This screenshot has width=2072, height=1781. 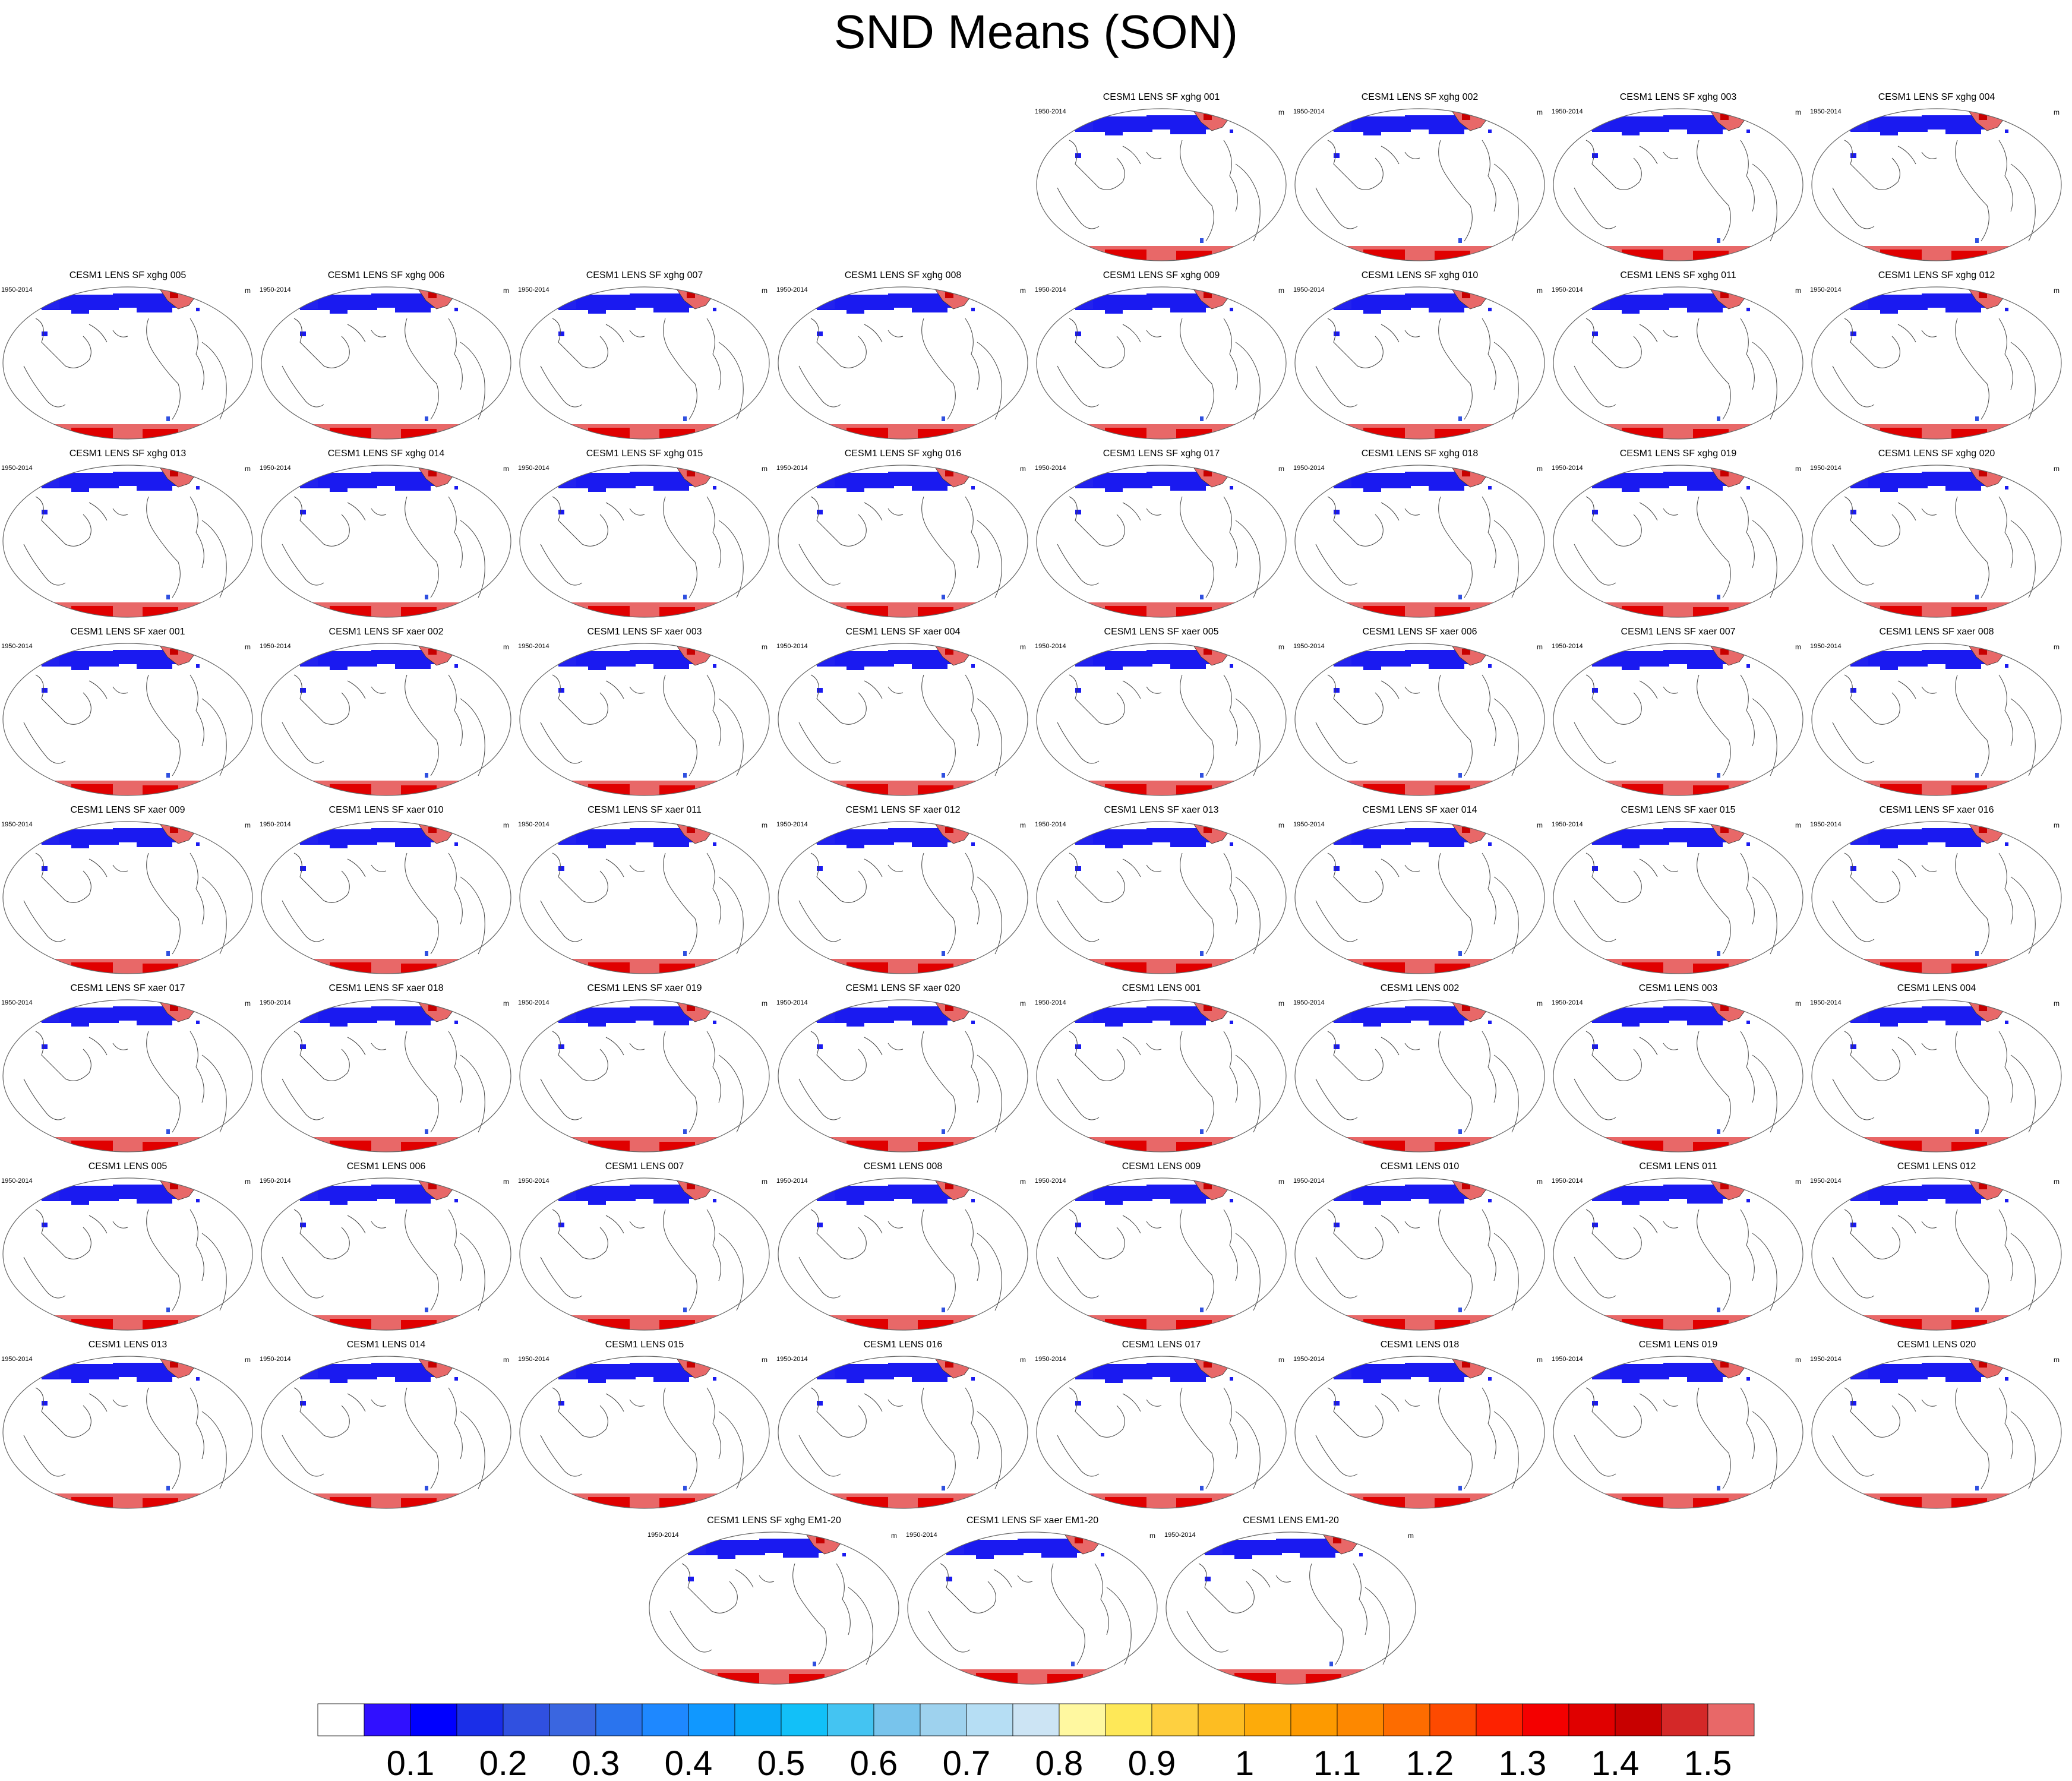 I want to click on map-panel: CESM1 LENS SF xghg EM1-20 1950-2014 m, so click(x=774, y=1601).